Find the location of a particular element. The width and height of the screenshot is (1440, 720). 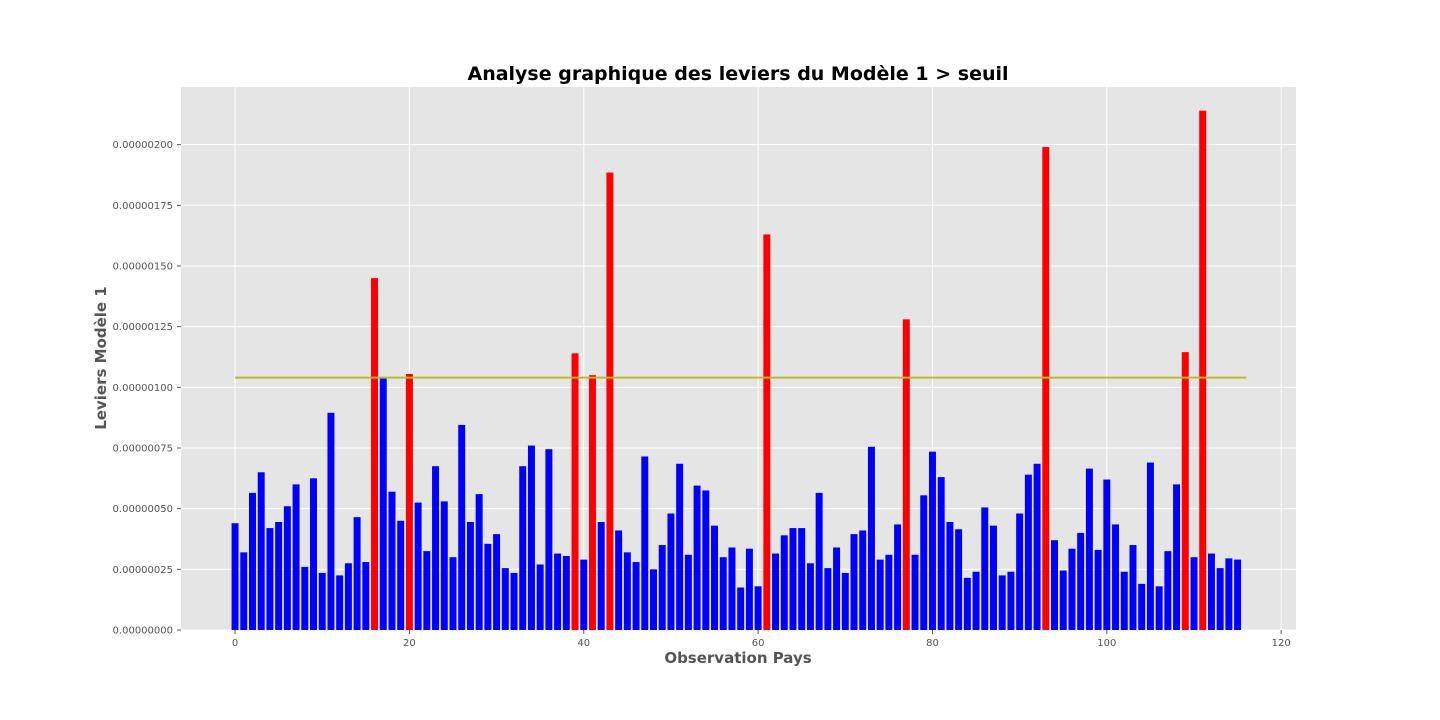

y-tick-label: 0.00000100 is located at coordinates (143, 388).